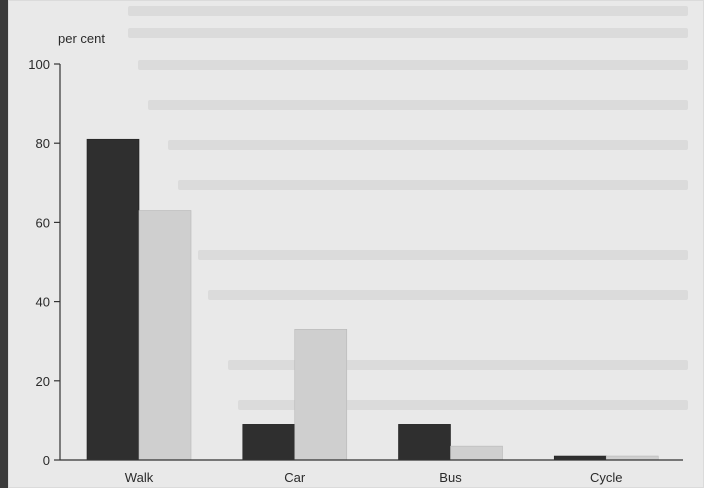 This screenshot has width=704, height=488. I want to click on y-axis-label: per cent, so click(81, 38).